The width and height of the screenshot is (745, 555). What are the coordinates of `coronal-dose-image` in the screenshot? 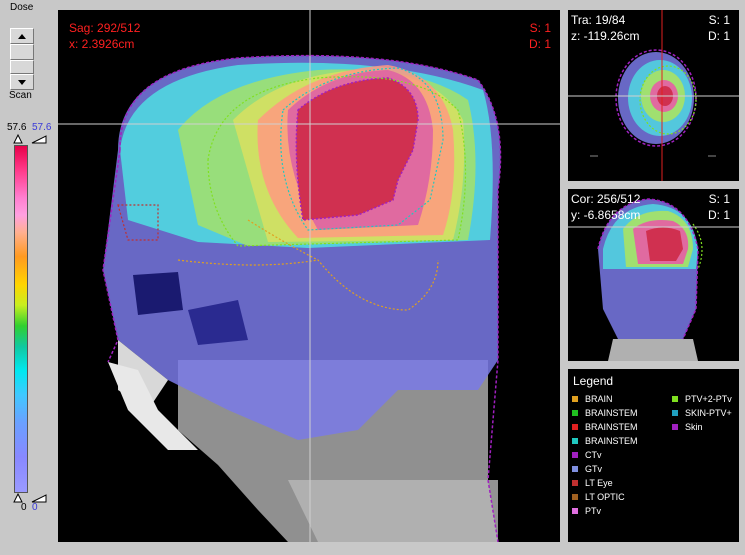 It's located at (653, 279).